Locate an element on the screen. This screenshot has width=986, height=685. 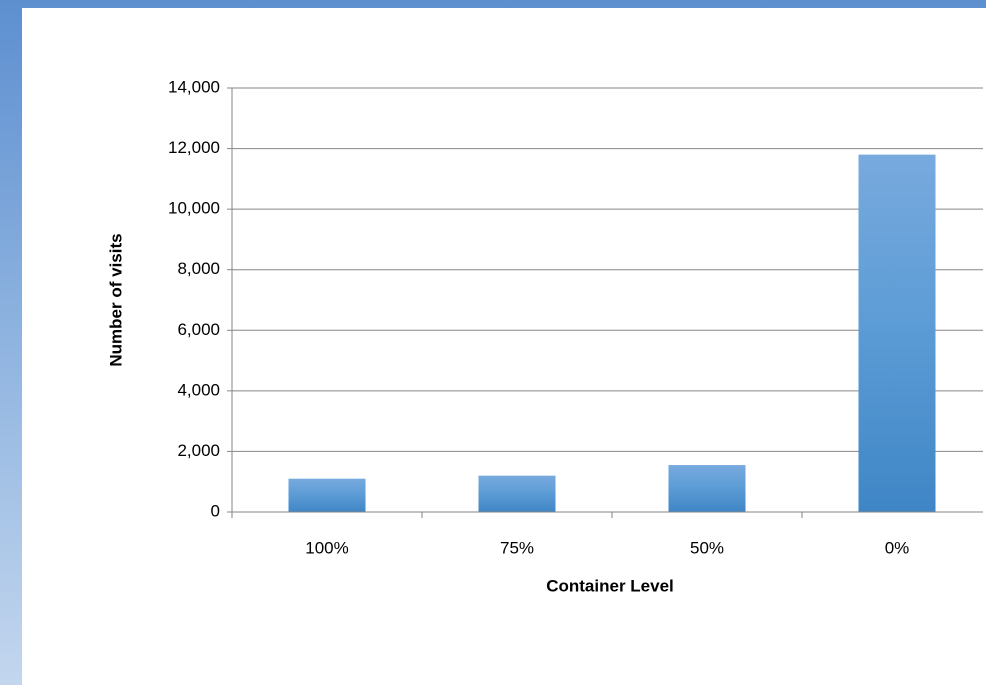
y-tick-label: 6,000 is located at coordinates (198, 329).